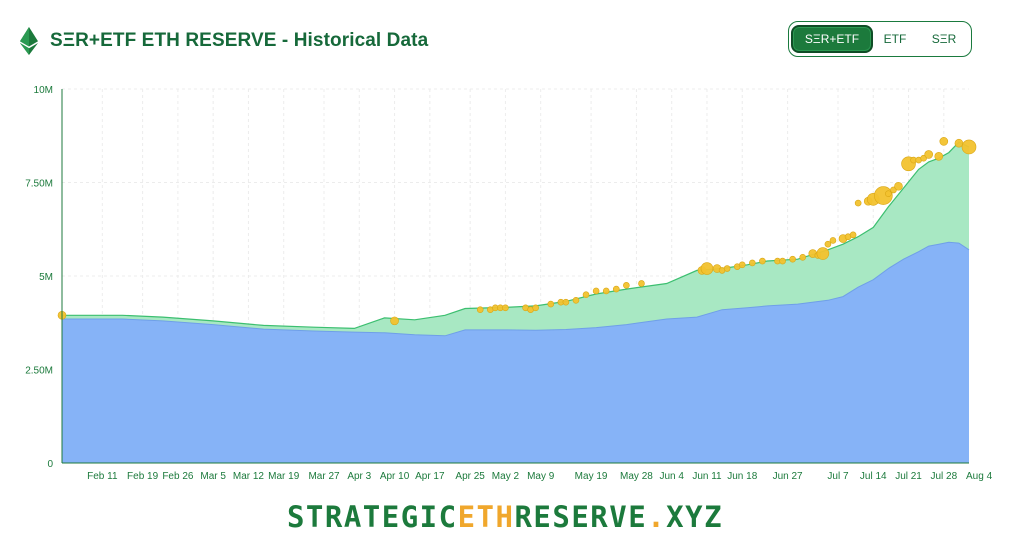  Describe the element at coordinates (671, 476) in the screenshot. I see `x-tick-label: Jun 4` at that location.